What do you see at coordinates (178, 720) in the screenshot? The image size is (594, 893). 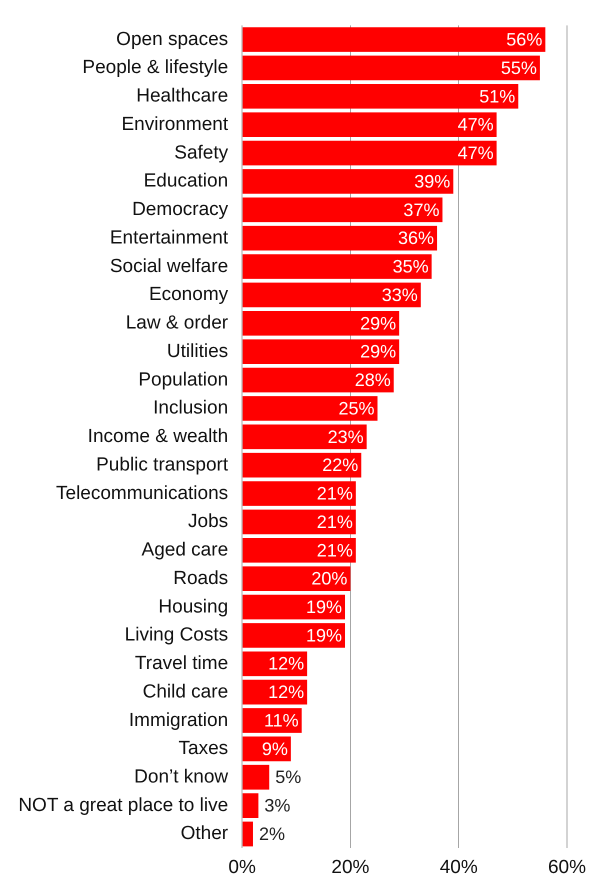 I see `y-tick-label: Immigration` at bounding box center [178, 720].